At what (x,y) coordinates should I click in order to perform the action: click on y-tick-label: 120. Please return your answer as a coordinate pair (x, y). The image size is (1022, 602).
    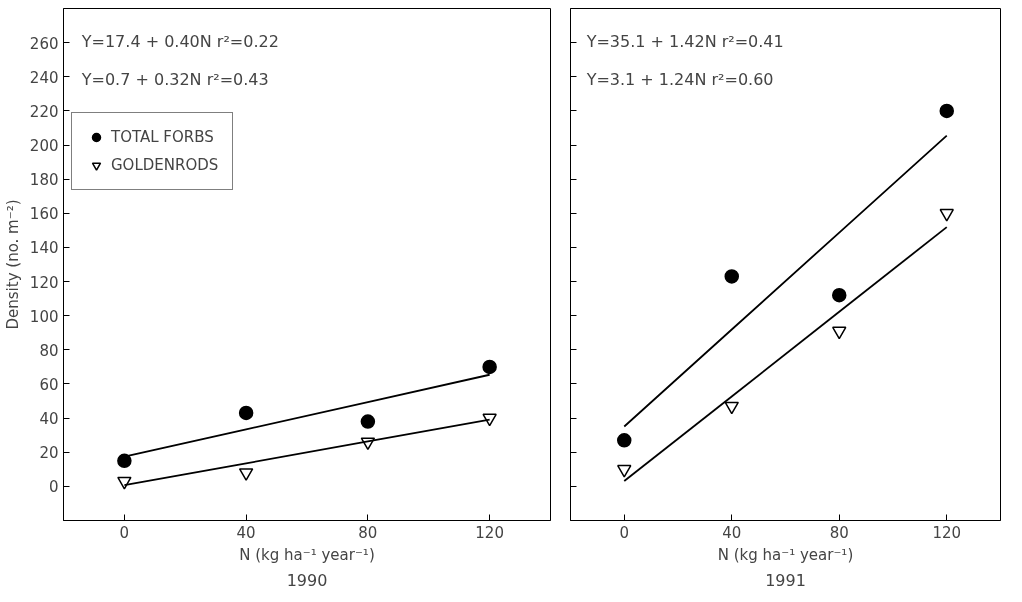
    Looking at the image, I should click on (44, 282).